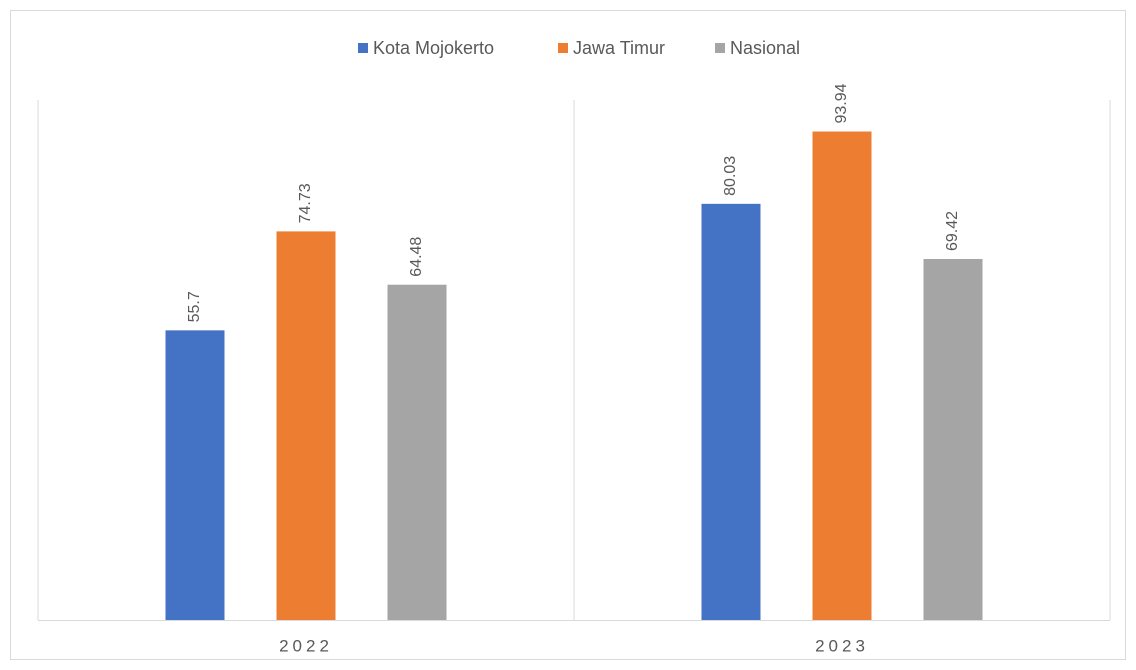 This screenshot has height=670, width=1136. I want to click on legend-label: Nasional, so click(765, 48).